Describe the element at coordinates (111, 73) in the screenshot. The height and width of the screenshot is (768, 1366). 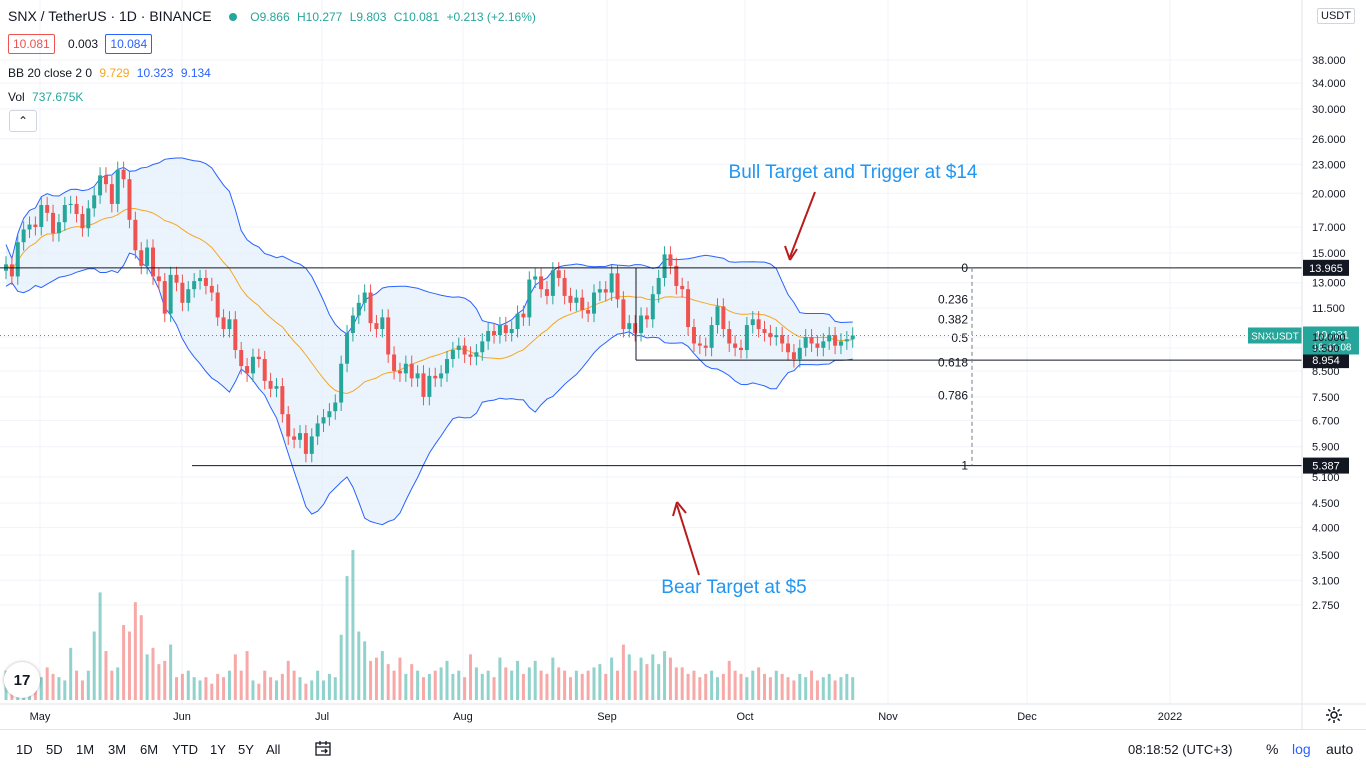
I see `bb-legend: BB 20 close 2 0 9.729 10.323 9.134` at that location.